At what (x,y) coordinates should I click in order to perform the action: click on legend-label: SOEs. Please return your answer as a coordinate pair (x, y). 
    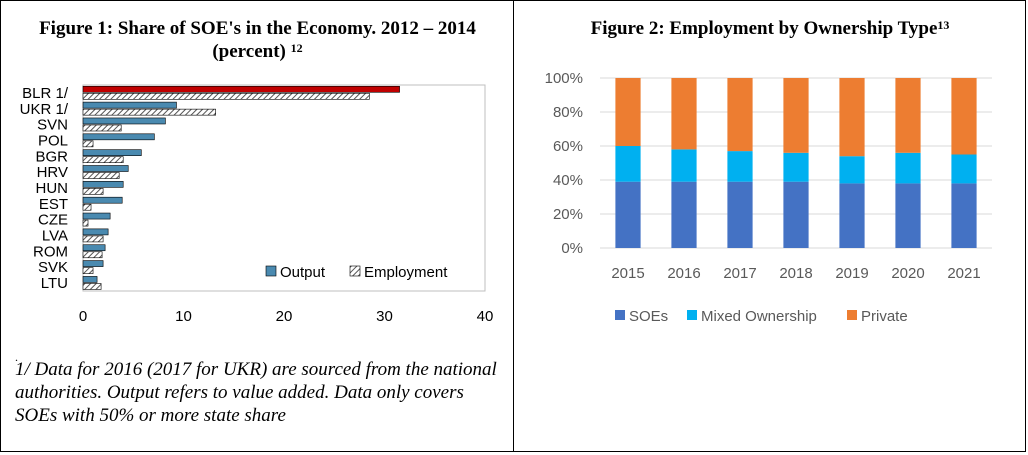
    Looking at the image, I should click on (648, 316).